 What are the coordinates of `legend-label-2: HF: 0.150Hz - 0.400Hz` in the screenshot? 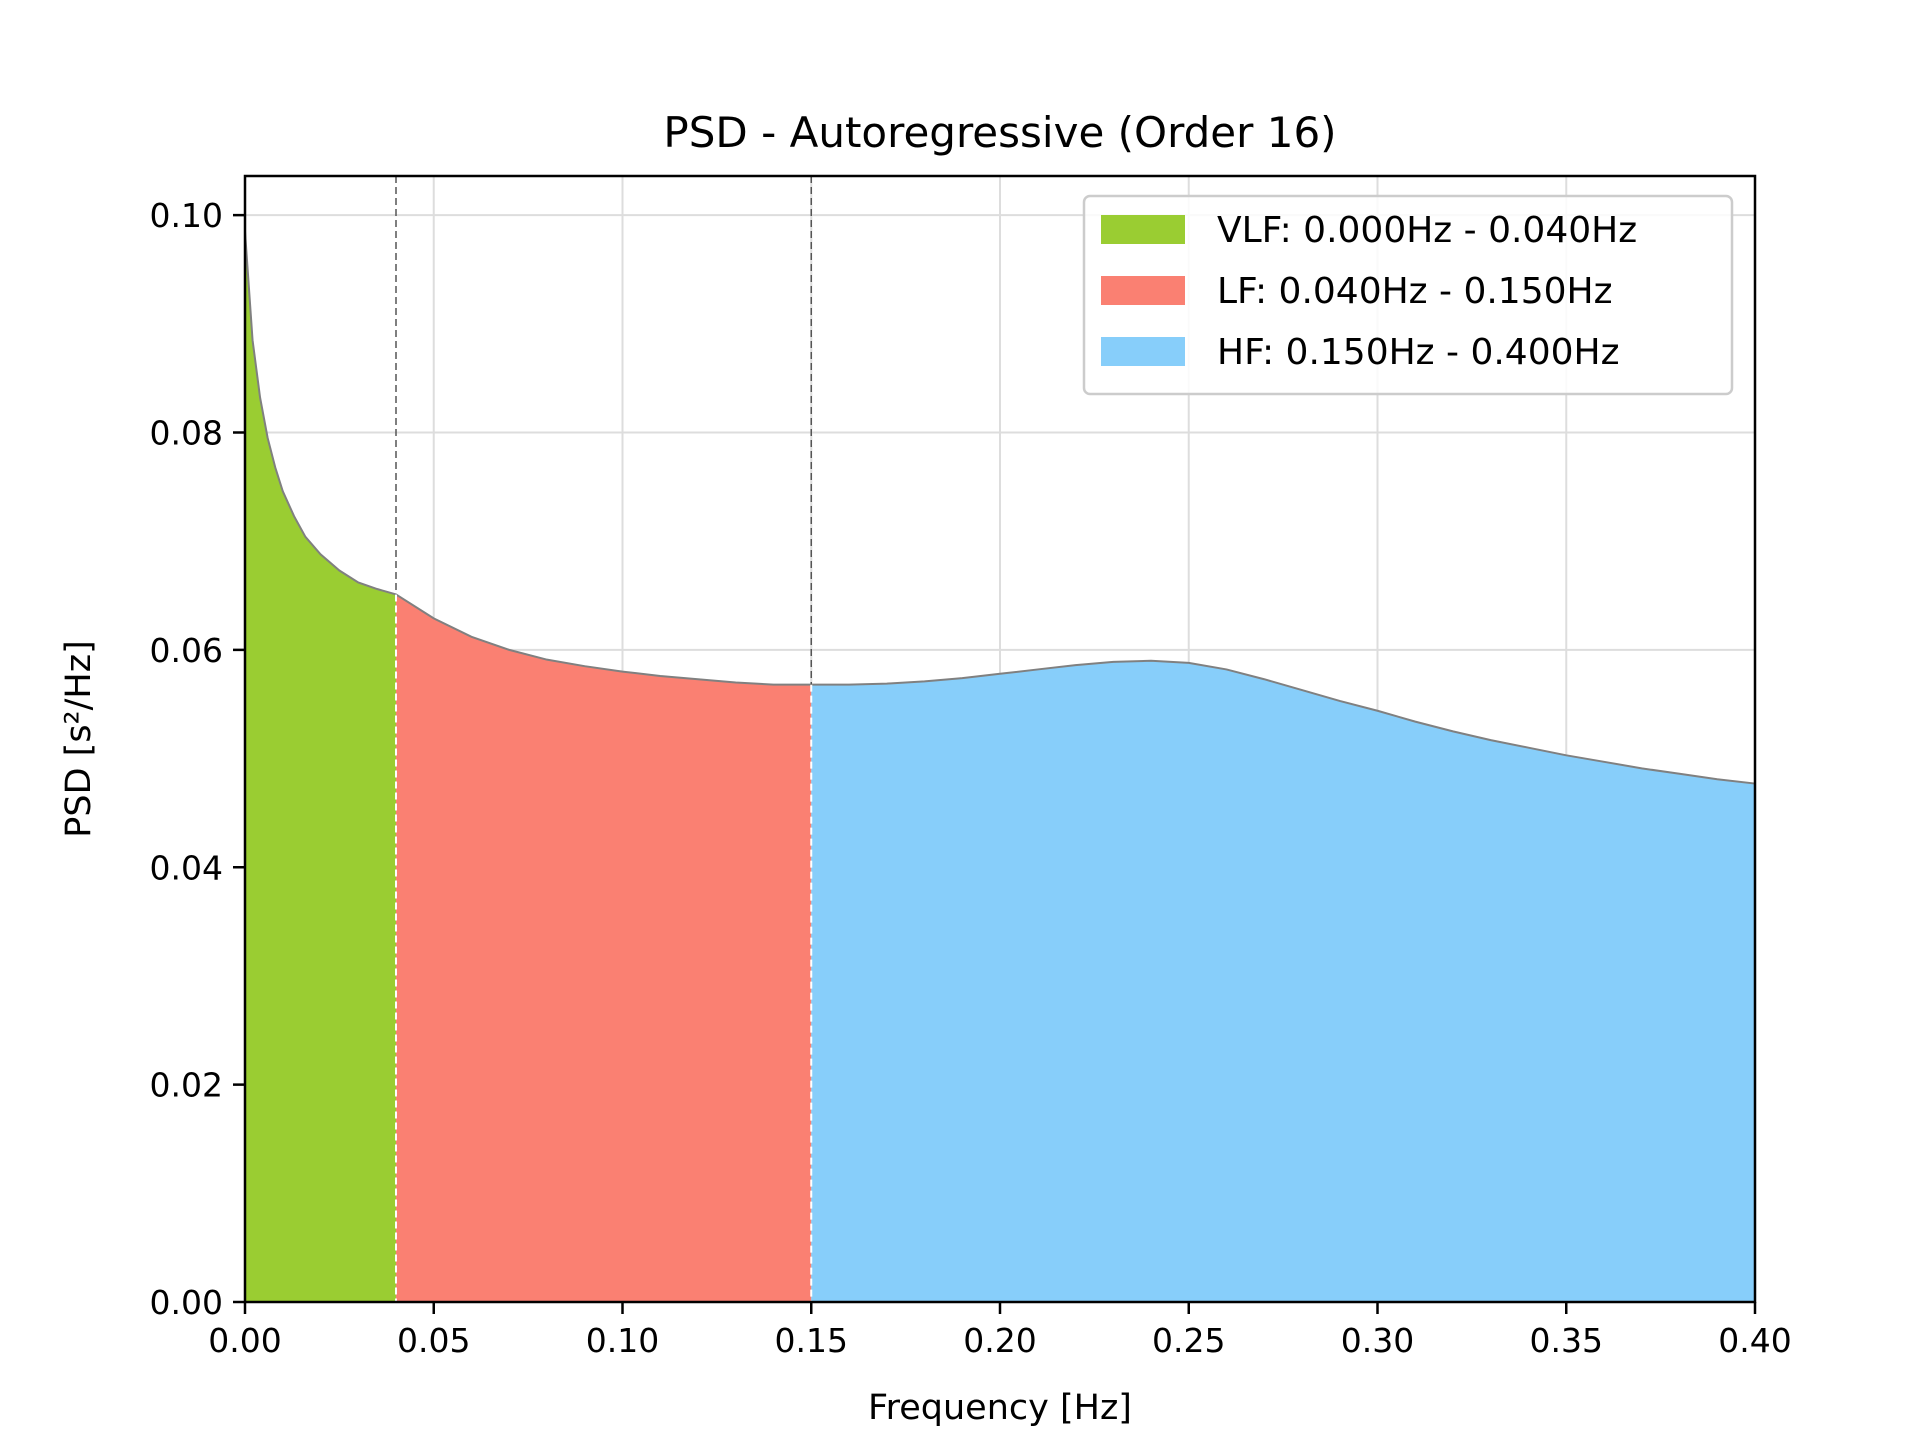 It's located at (1418, 352).